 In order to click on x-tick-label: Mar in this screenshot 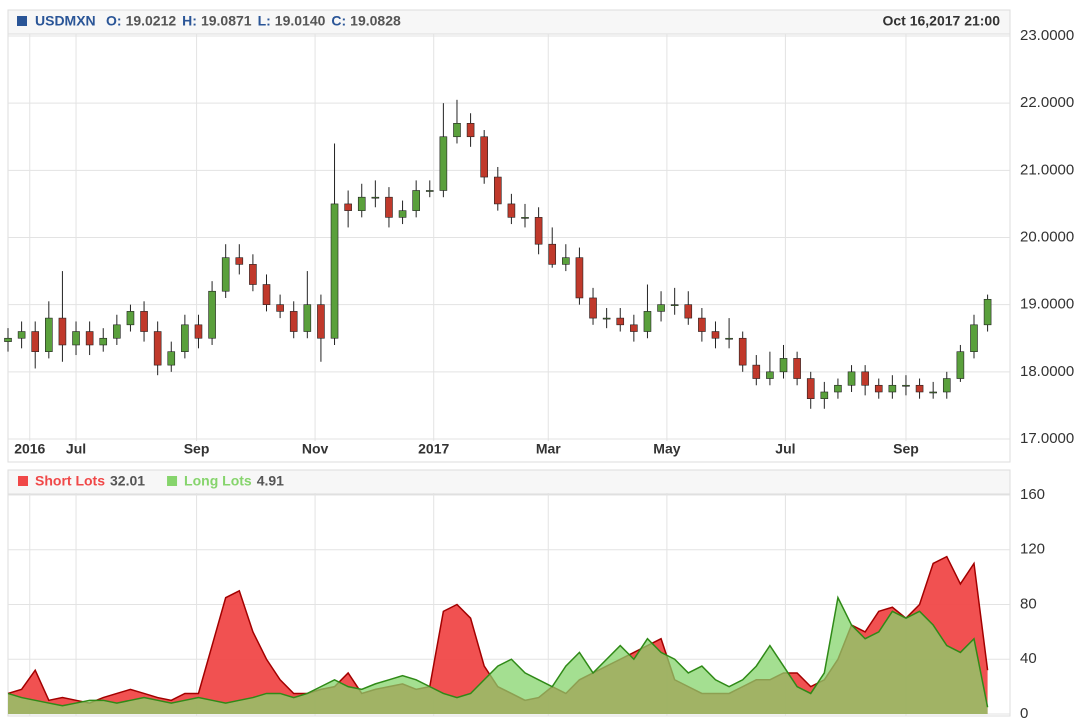, I will do `click(548, 449)`.